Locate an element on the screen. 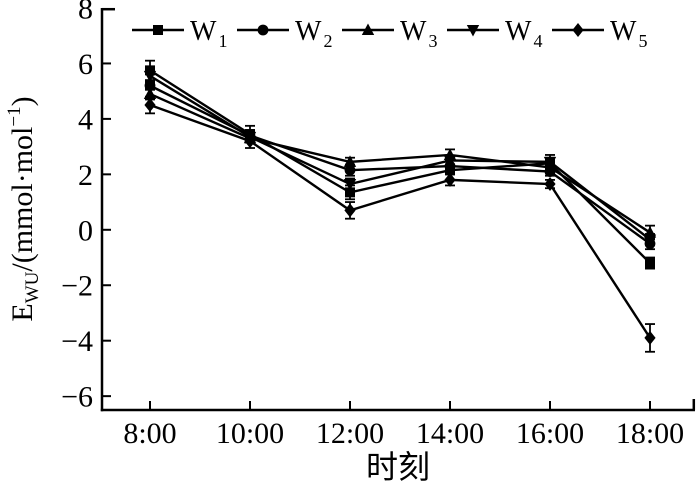 This screenshot has width=700, height=492. x-tick-label: 16:00 is located at coordinates (550, 433).